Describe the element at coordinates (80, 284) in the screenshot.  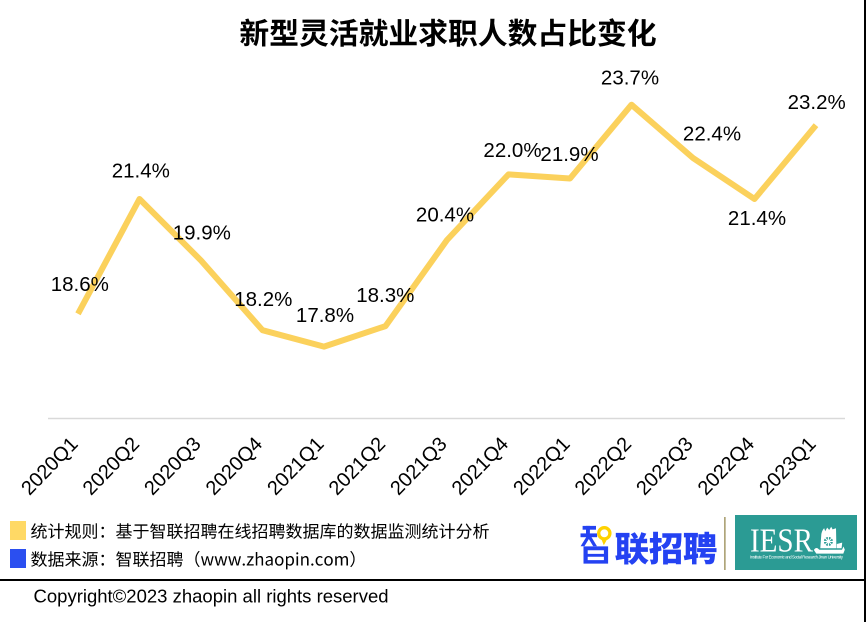
I see `svg-text: 18.6%` at that location.